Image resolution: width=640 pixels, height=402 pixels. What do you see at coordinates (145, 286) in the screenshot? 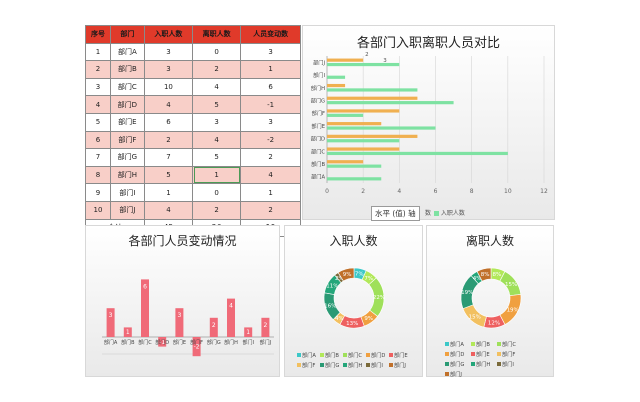
I see `data-label: 6` at bounding box center [145, 286].